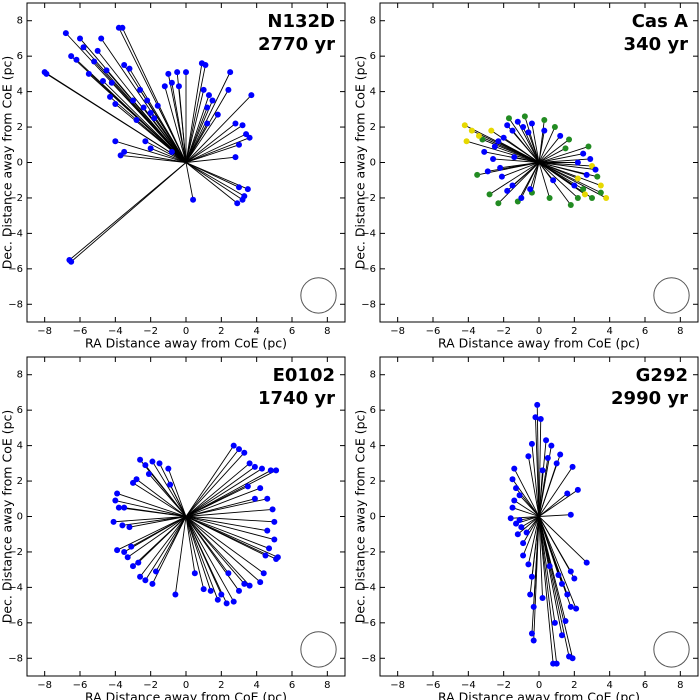  What do you see at coordinates (373, 446) in the screenshot?
I see `y-tick-label: 4` at bounding box center [373, 446].